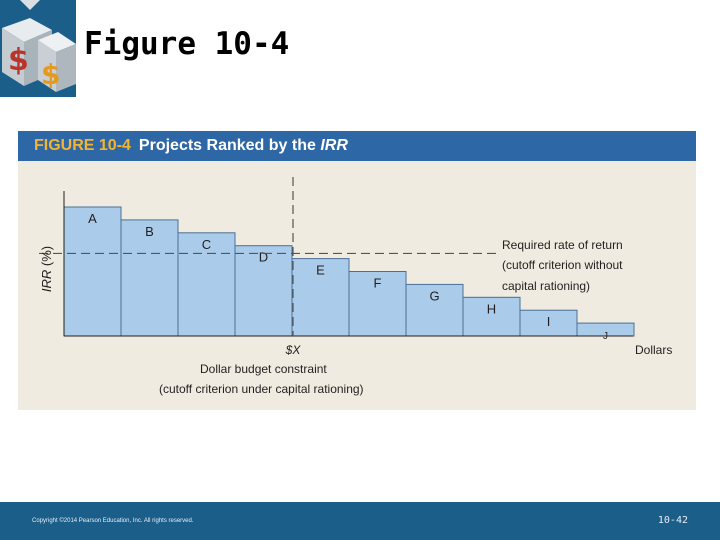  Describe the element at coordinates (293, 350) in the screenshot. I see `budget-amount-label: $X` at that location.